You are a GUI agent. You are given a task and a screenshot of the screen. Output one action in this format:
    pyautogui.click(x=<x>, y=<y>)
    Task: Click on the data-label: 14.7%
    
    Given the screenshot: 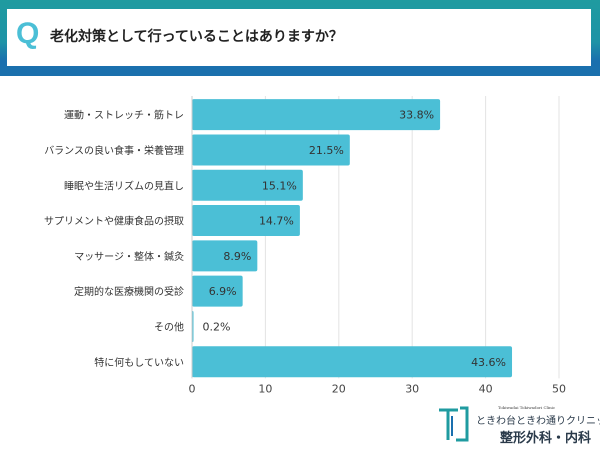 What is the action you would take?
    pyautogui.click(x=276, y=221)
    